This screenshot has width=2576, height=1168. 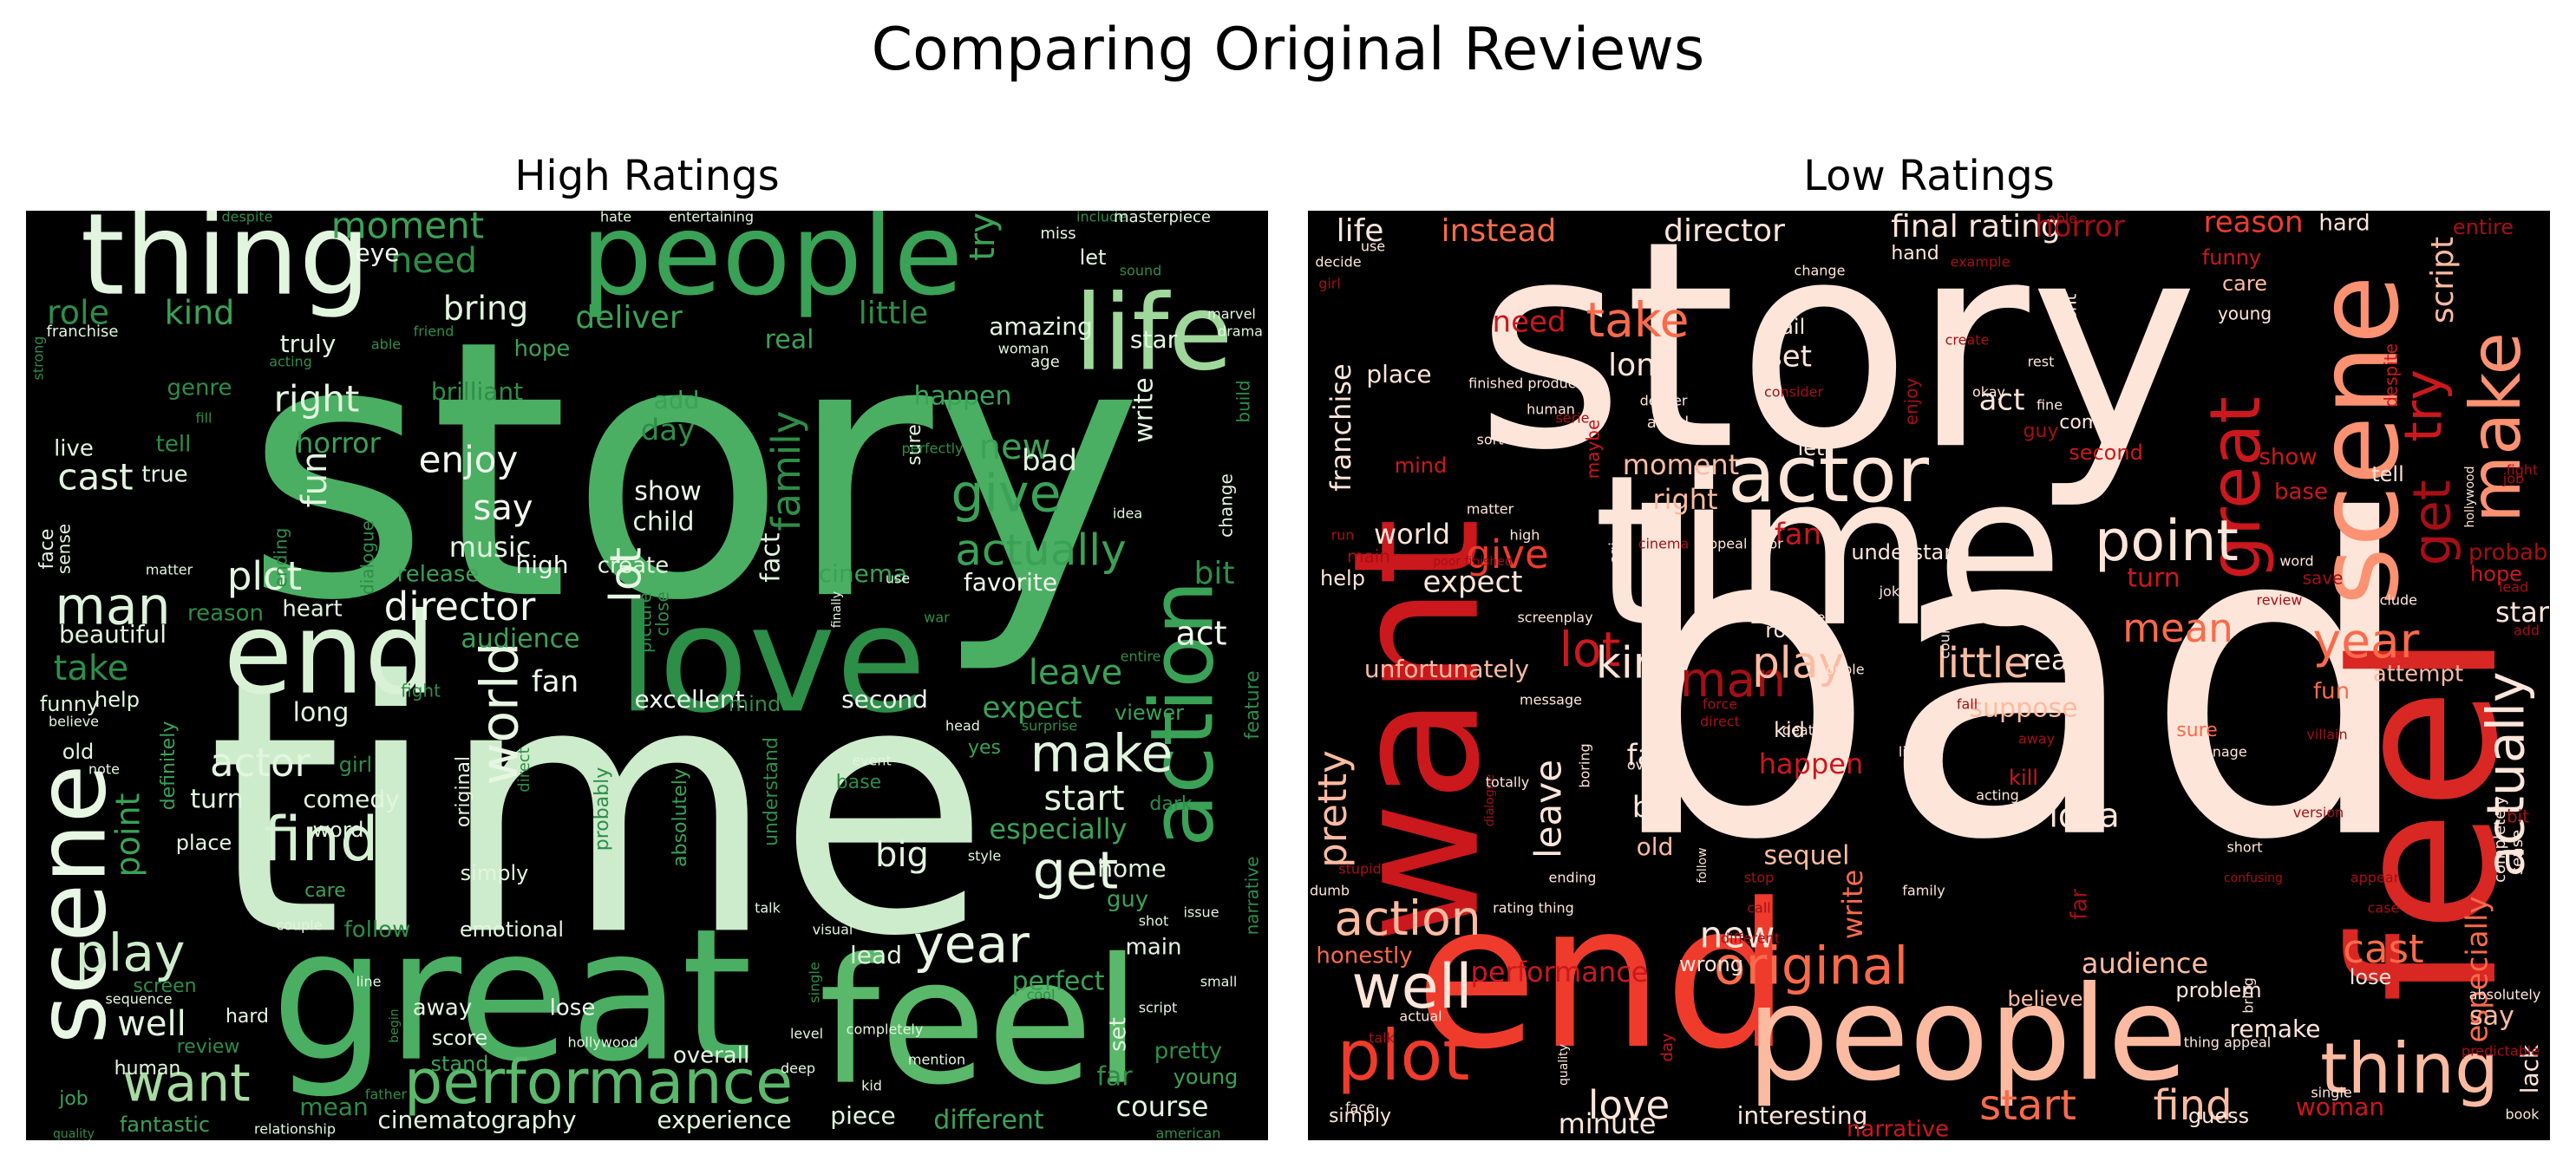 What do you see at coordinates (2318, 813) in the screenshot?
I see `word-version: version` at bounding box center [2318, 813].